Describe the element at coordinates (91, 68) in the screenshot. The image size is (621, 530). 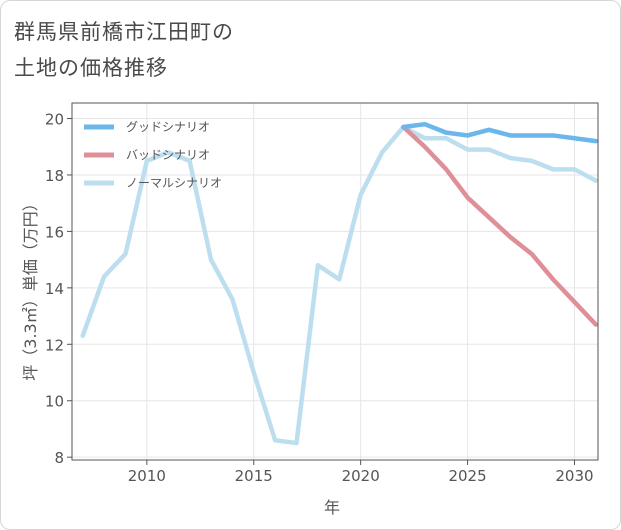
I see `title-line-2: 土地の価格推移` at that location.